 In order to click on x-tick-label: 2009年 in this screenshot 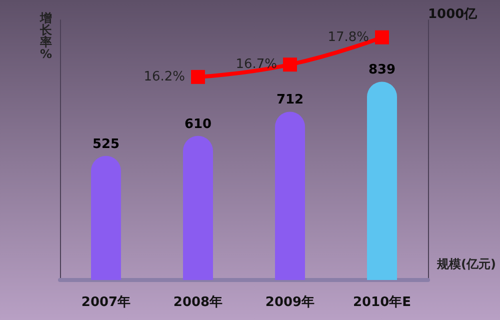, I will do `click(290, 302)`.